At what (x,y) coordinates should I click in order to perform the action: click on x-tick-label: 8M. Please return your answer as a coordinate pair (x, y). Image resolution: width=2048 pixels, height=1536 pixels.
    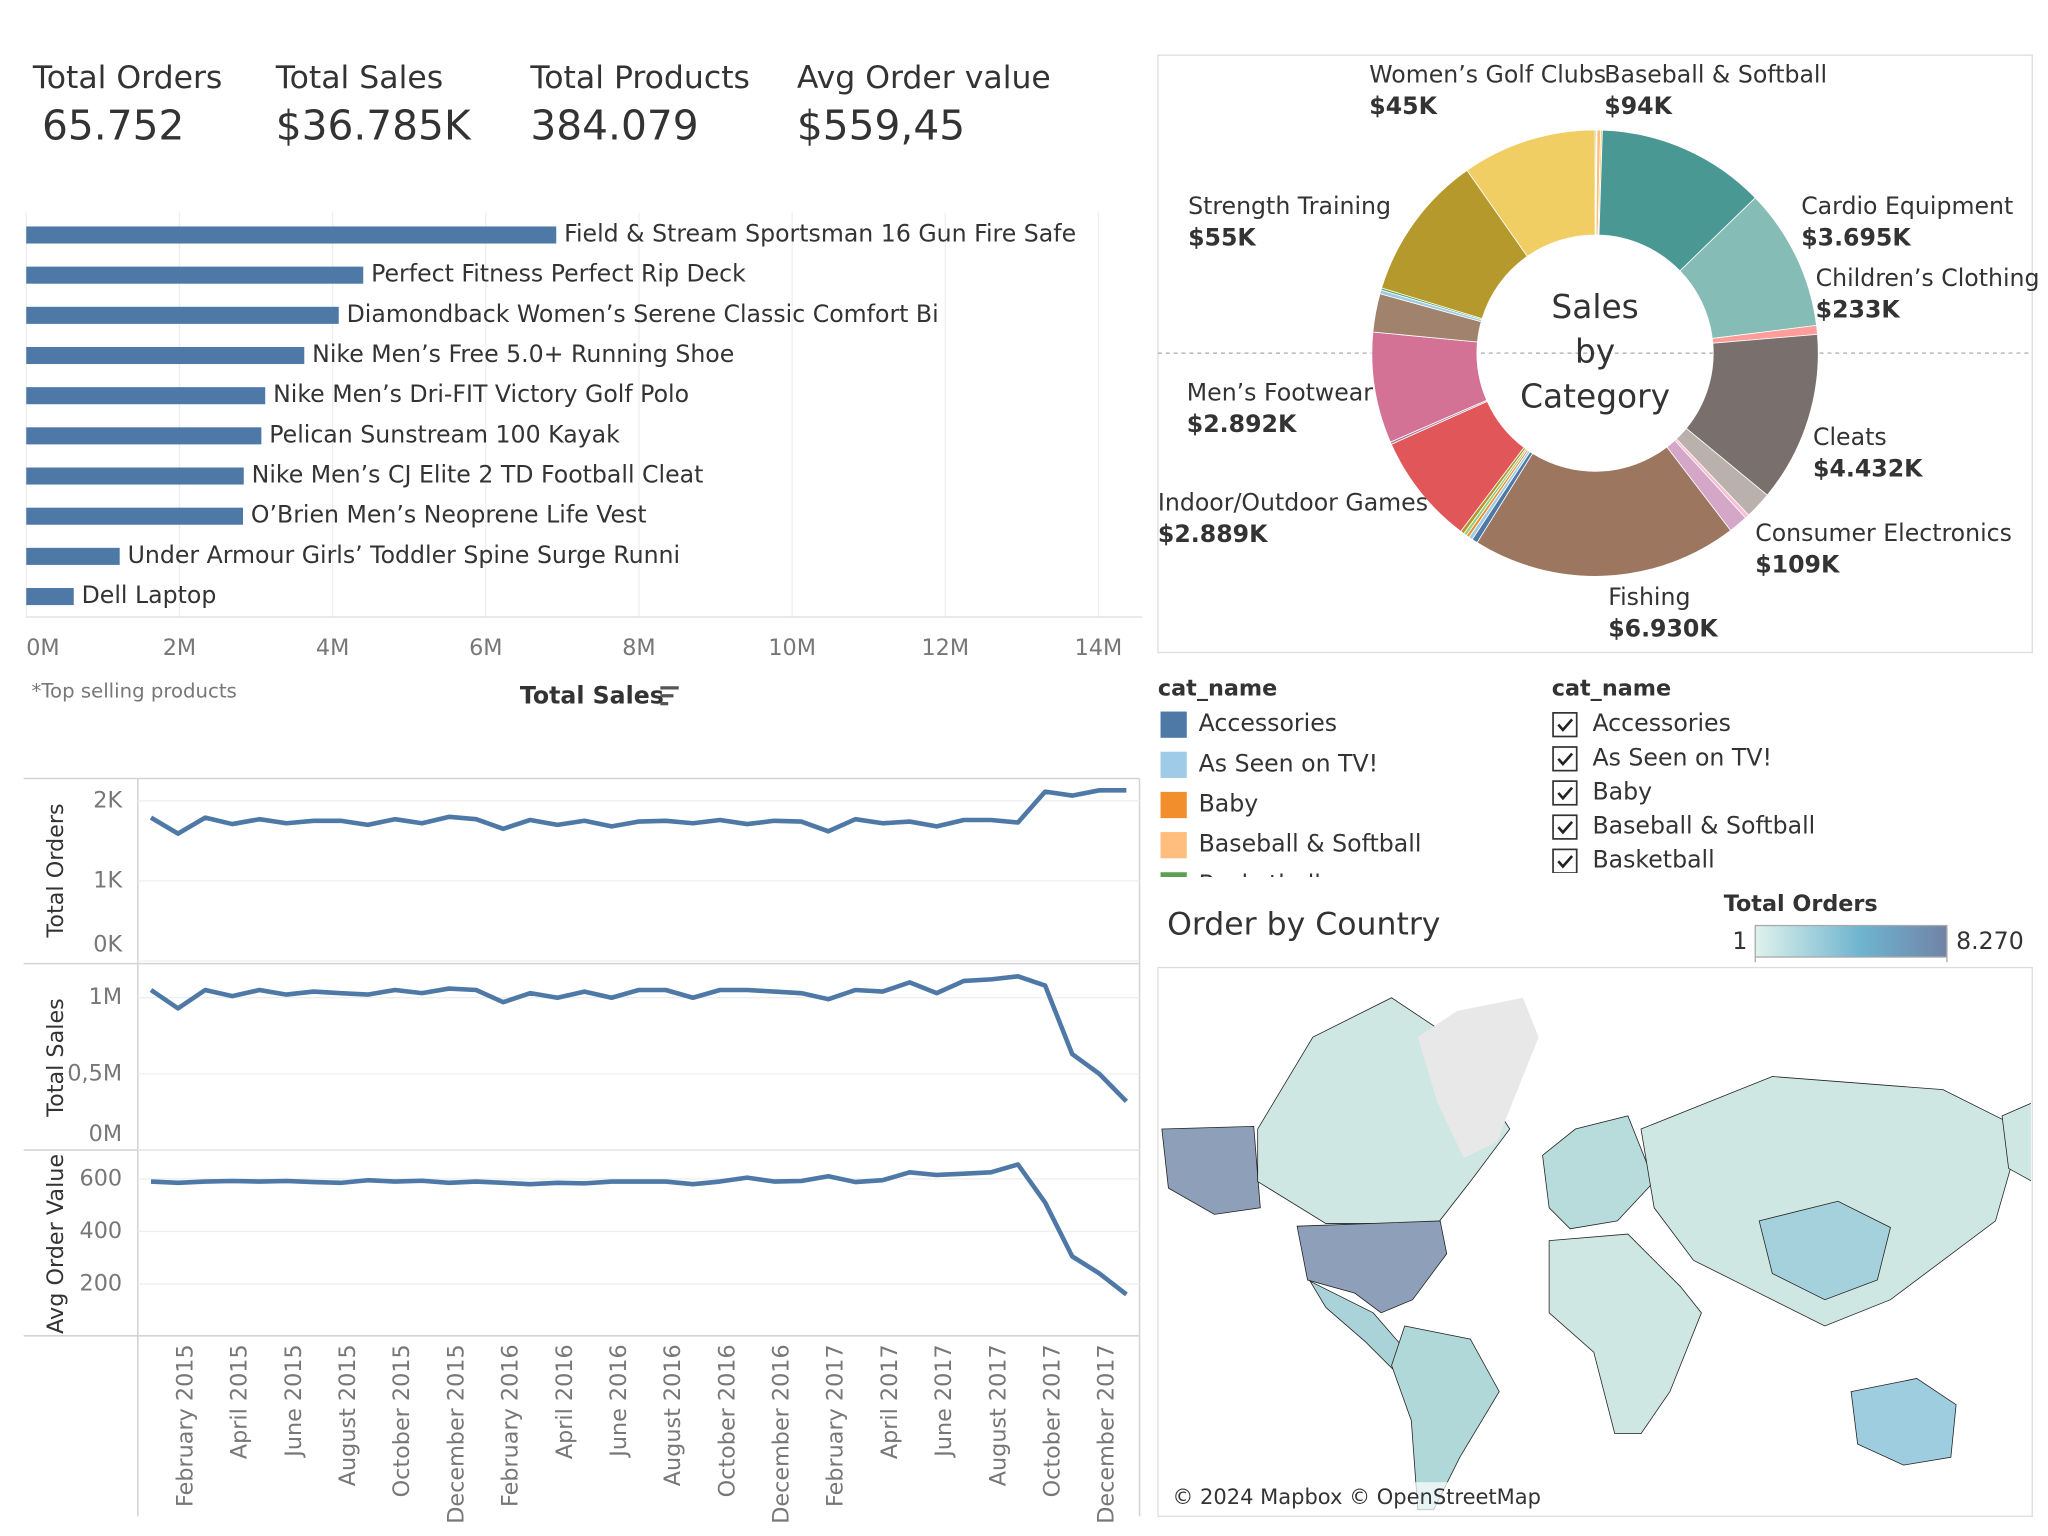
    Looking at the image, I should click on (638, 648).